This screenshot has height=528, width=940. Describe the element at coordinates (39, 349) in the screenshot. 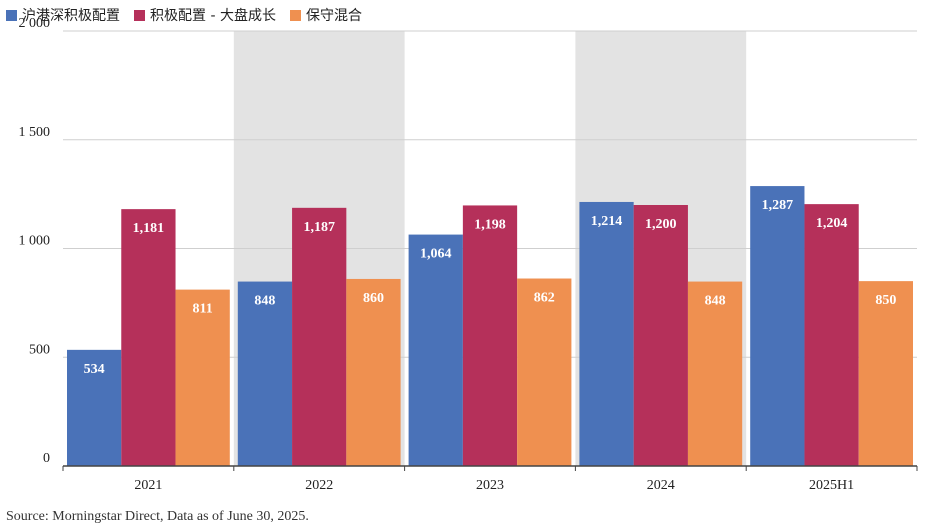

I see `y-tick-label: 500` at that location.